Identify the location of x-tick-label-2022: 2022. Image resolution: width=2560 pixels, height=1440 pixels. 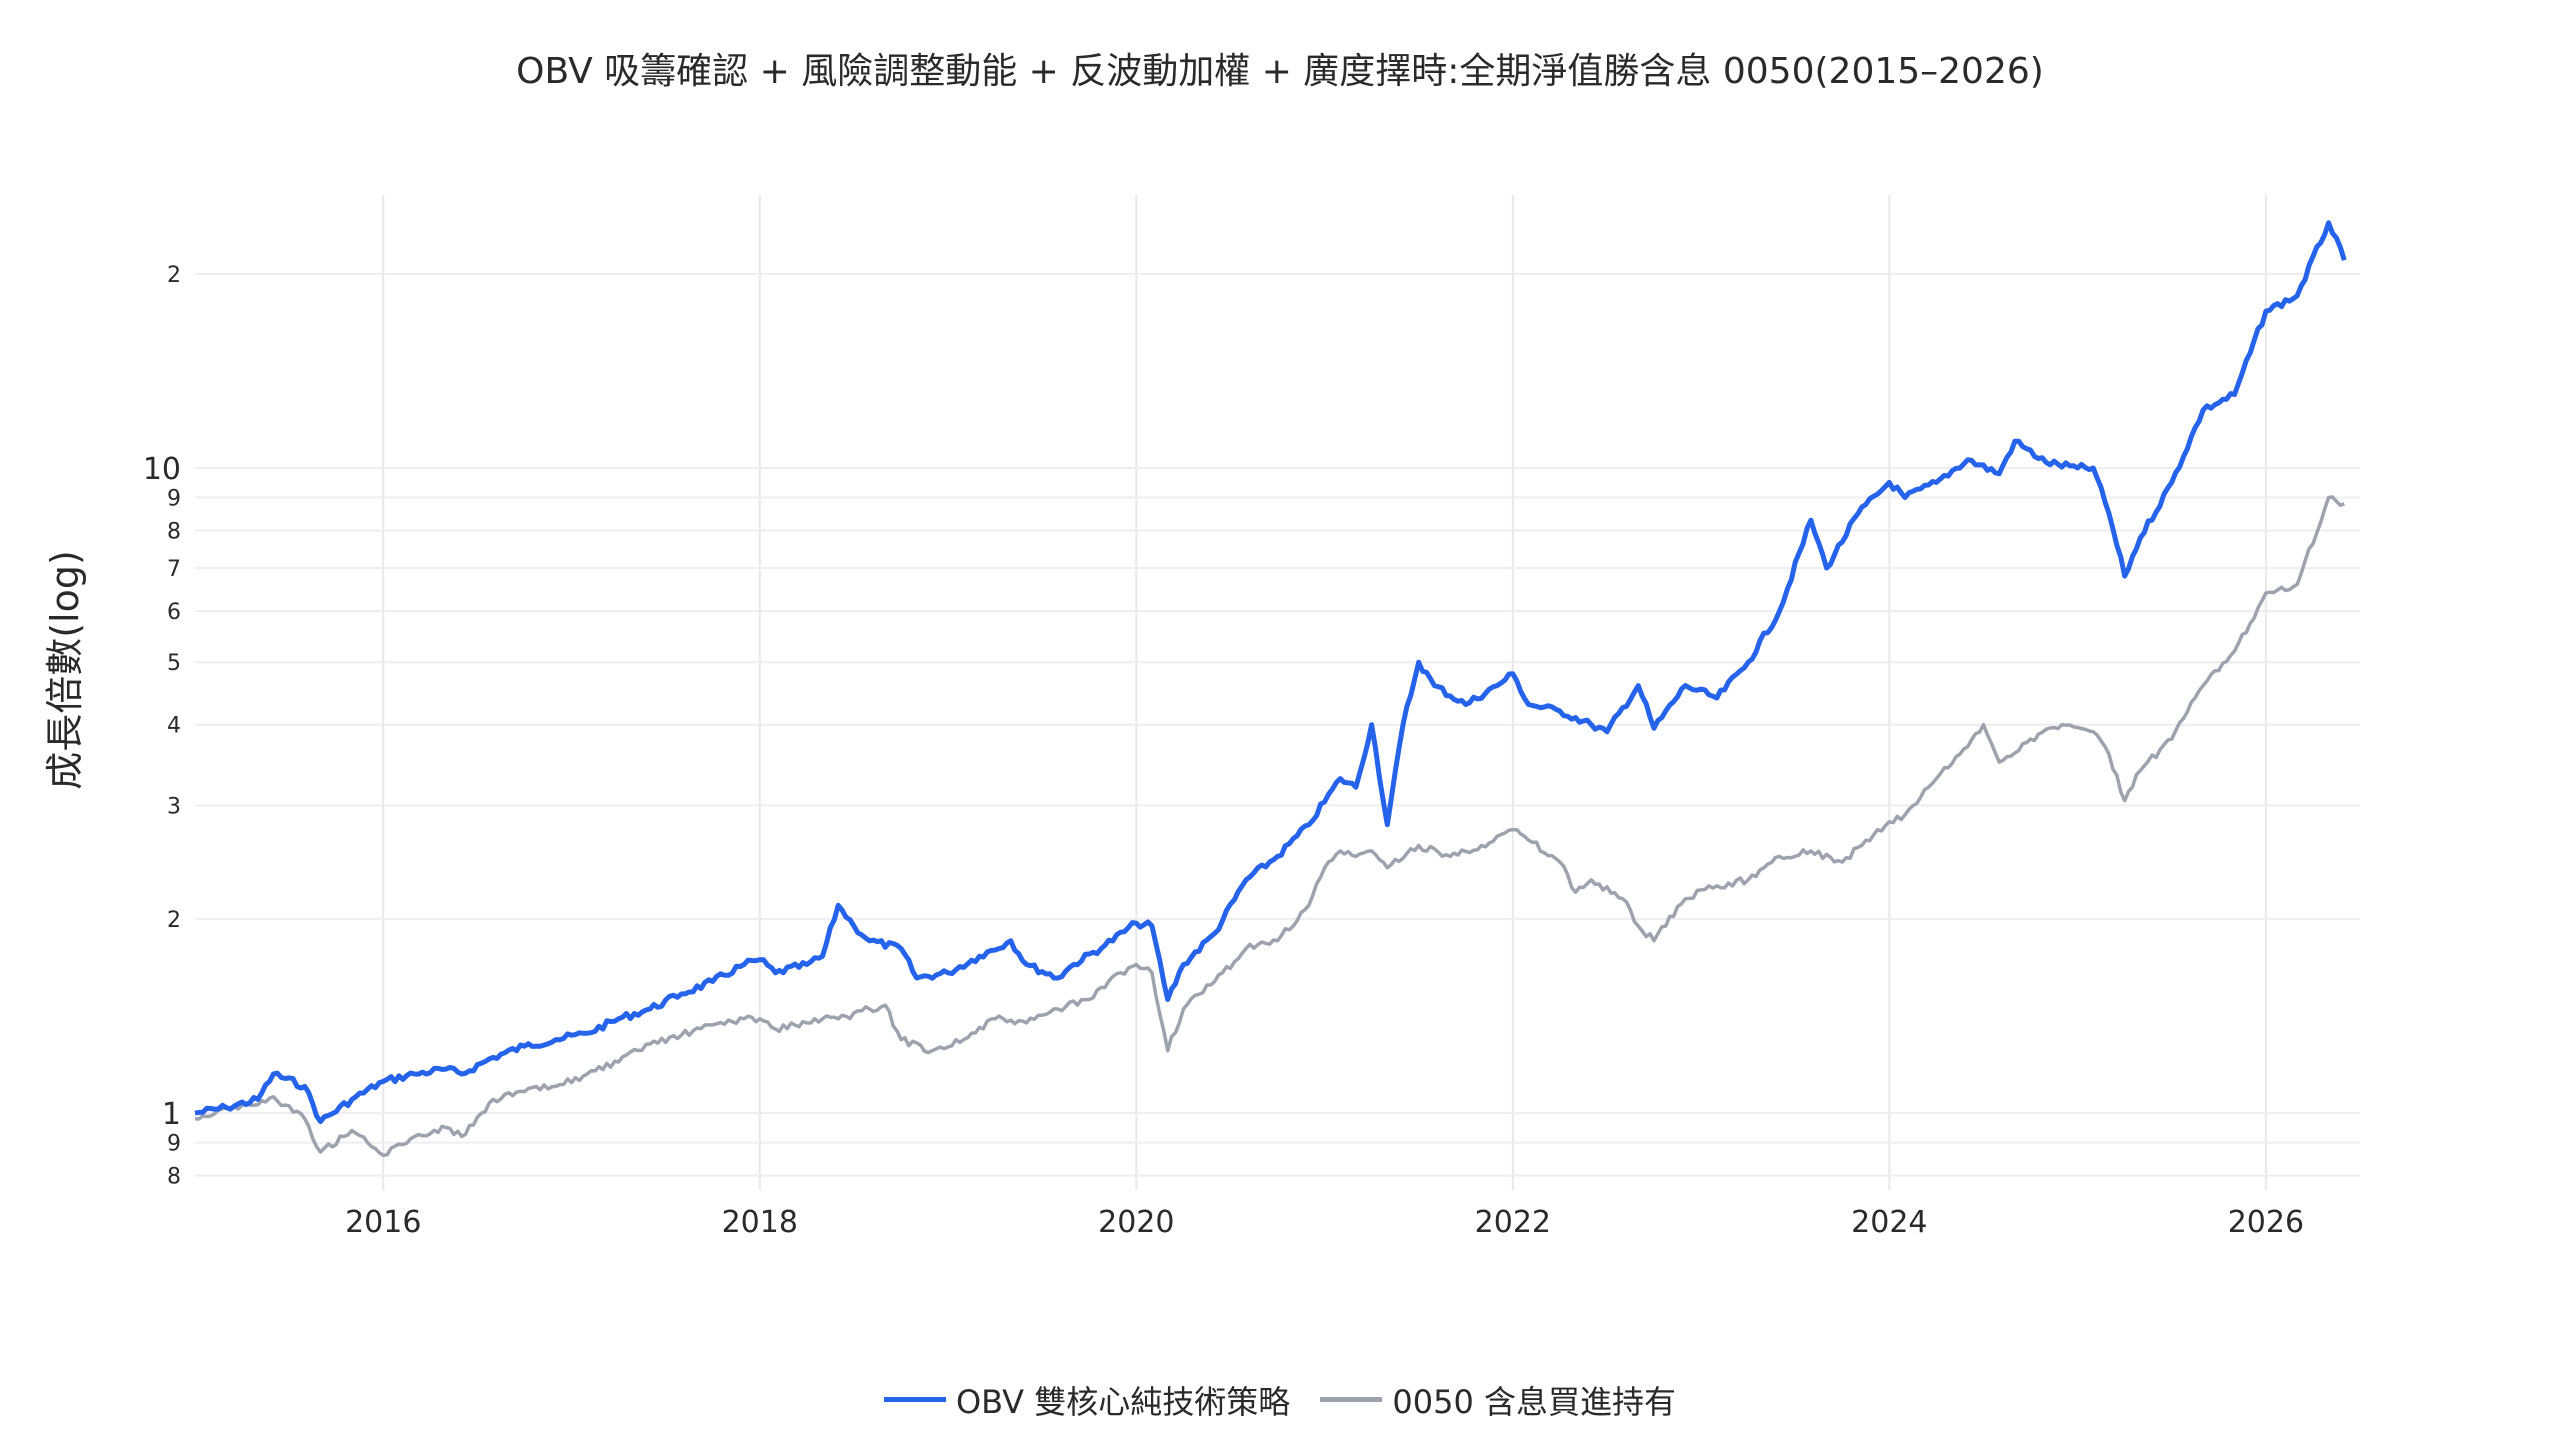
(1513, 1222).